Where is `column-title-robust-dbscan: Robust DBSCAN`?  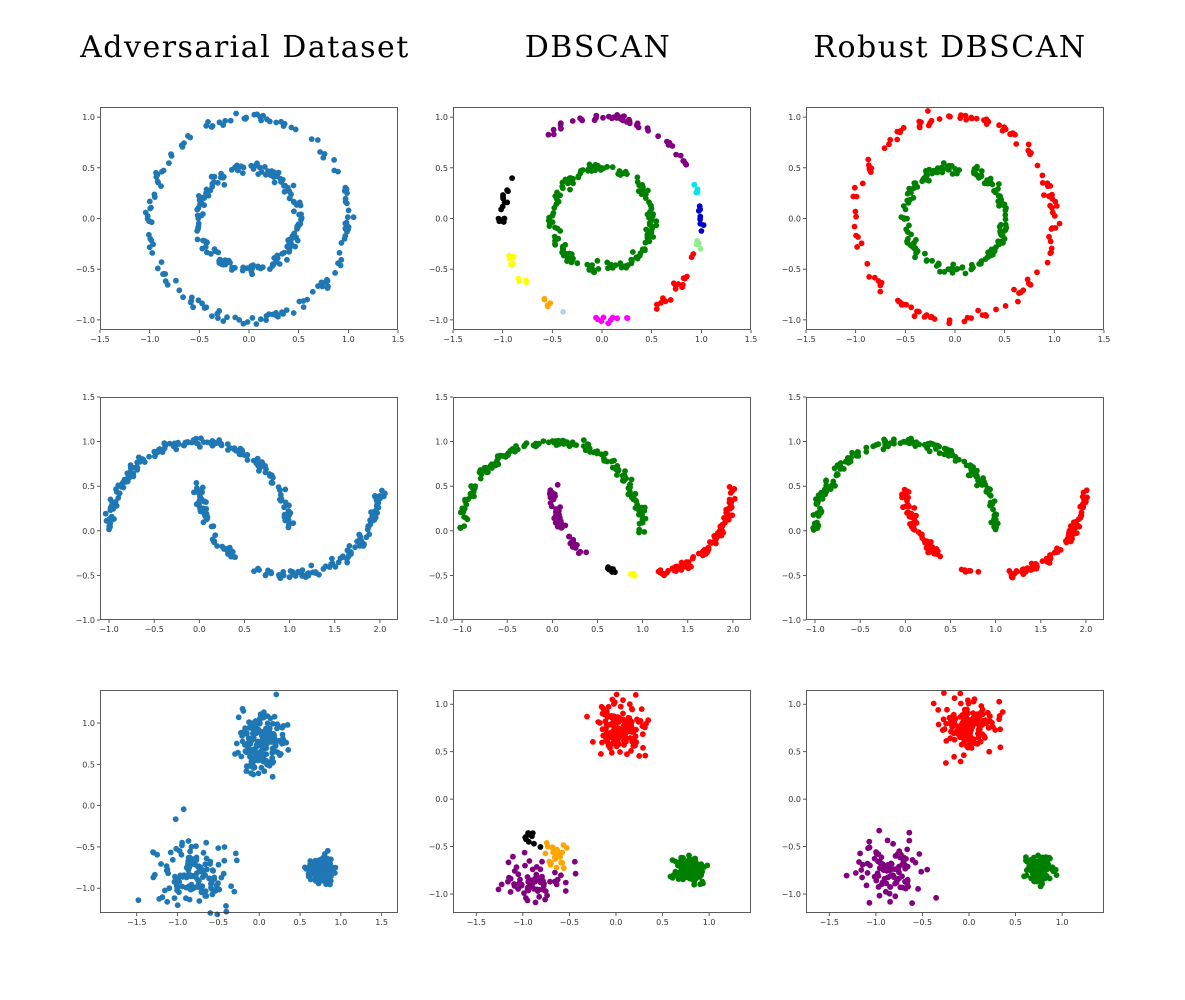 column-title-robust-dbscan: Robust DBSCAN is located at coordinates (950, 47).